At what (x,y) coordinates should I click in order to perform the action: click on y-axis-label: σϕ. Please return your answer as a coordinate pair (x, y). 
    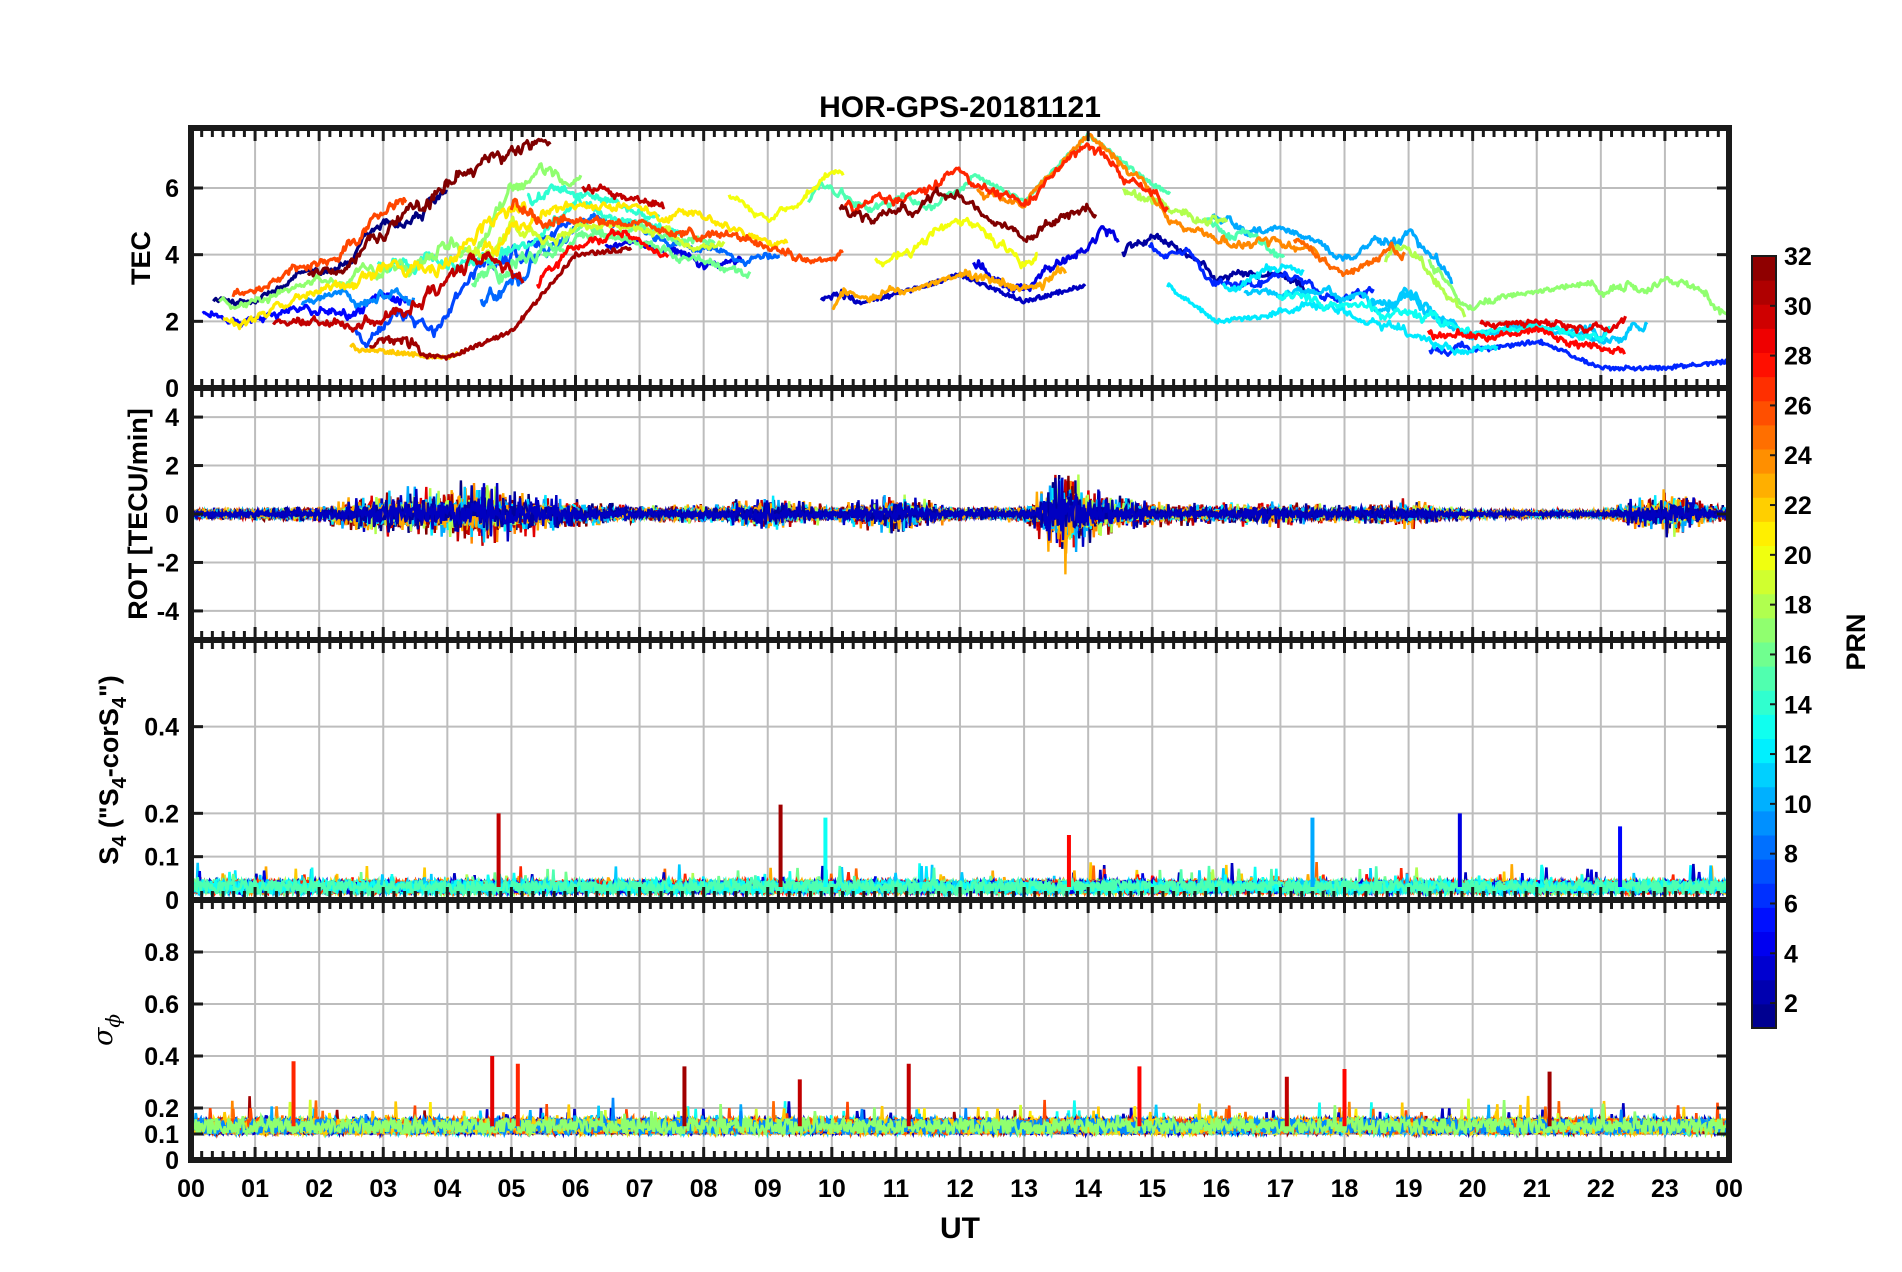
    Looking at the image, I should click on (106, 1030).